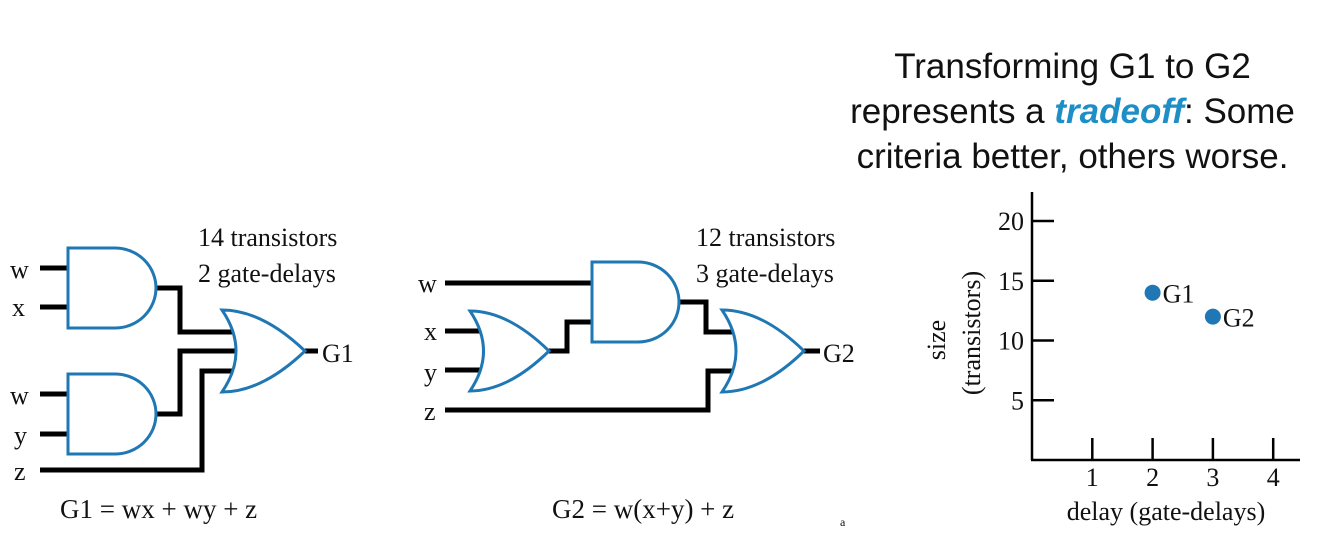 Image resolution: width=1325 pixels, height=541 pixels. What do you see at coordinates (709, 317) in the screenshot?
I see `g2-wire-and-out` at bounding box center [709, 317].